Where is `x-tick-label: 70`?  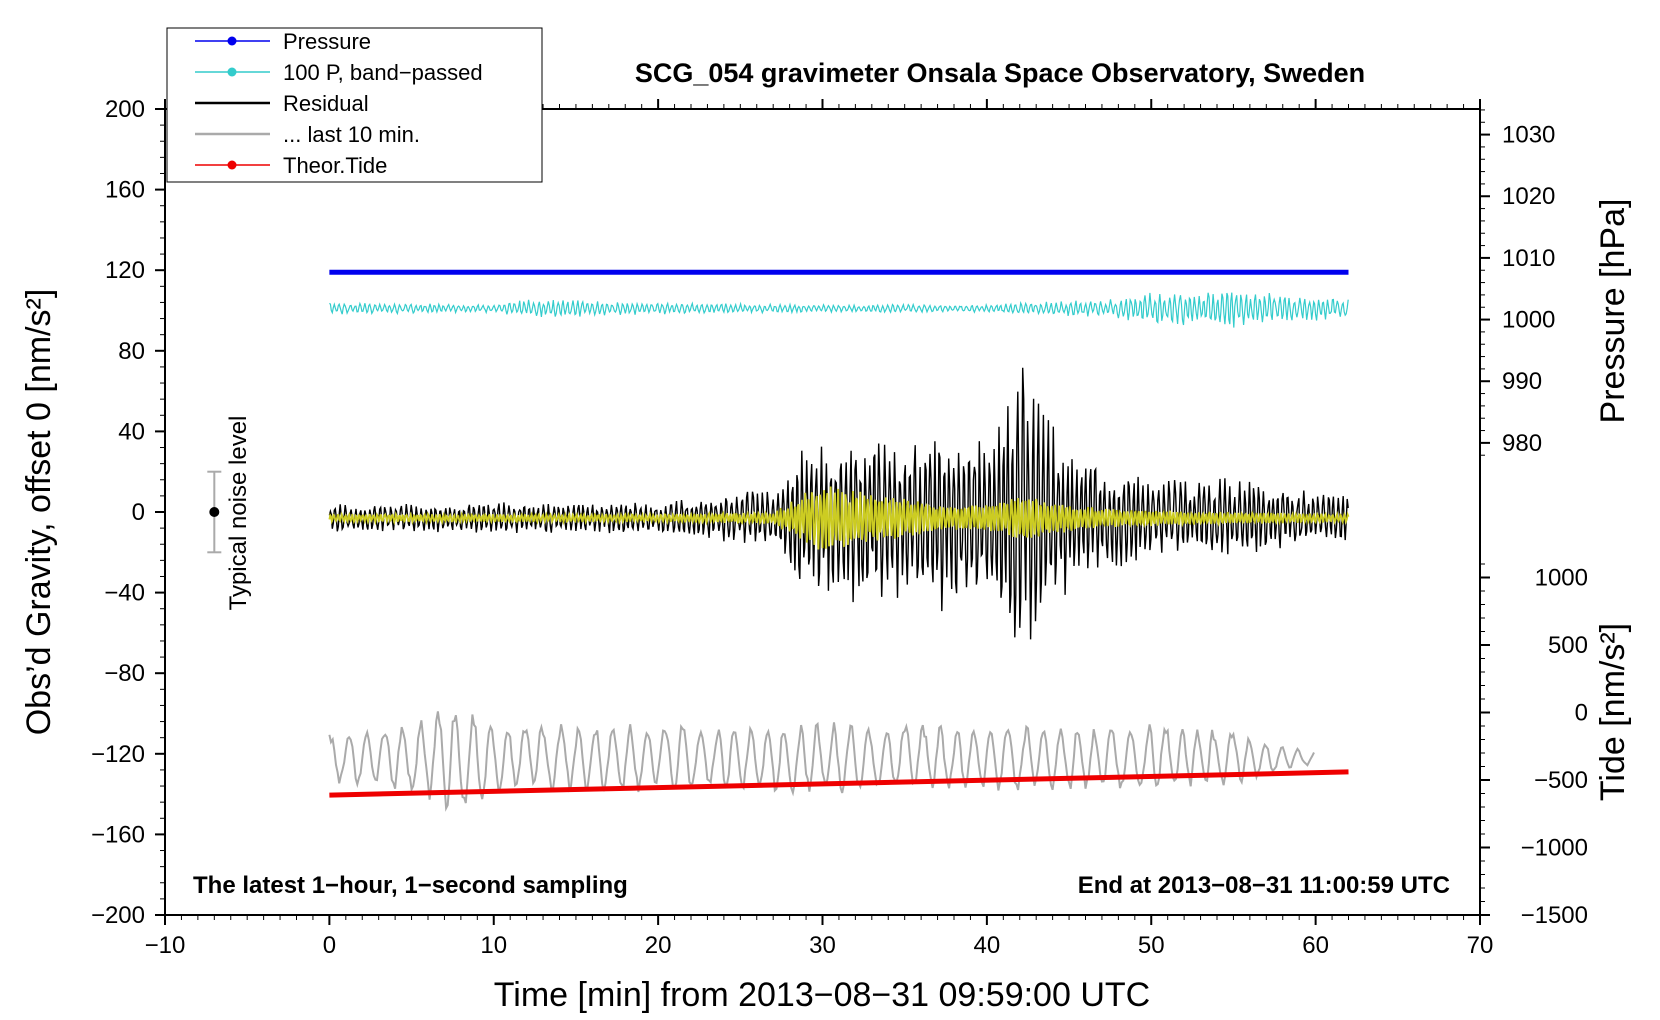
x-tick-label: 70 is located at coordinates (1480, 945).